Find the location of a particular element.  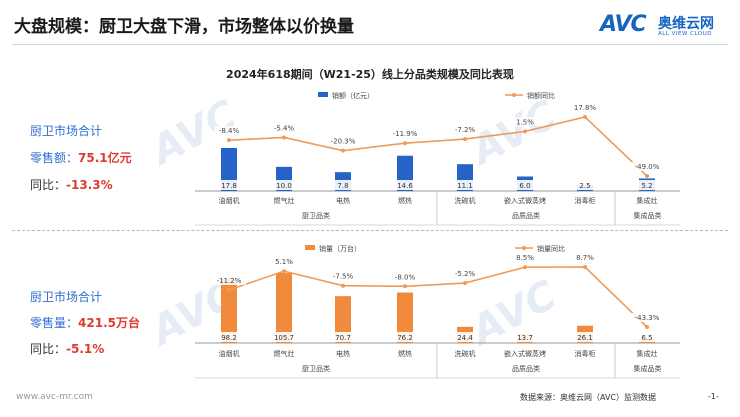

bar-value-label: 24.4 is located at coordinates (465, 338).